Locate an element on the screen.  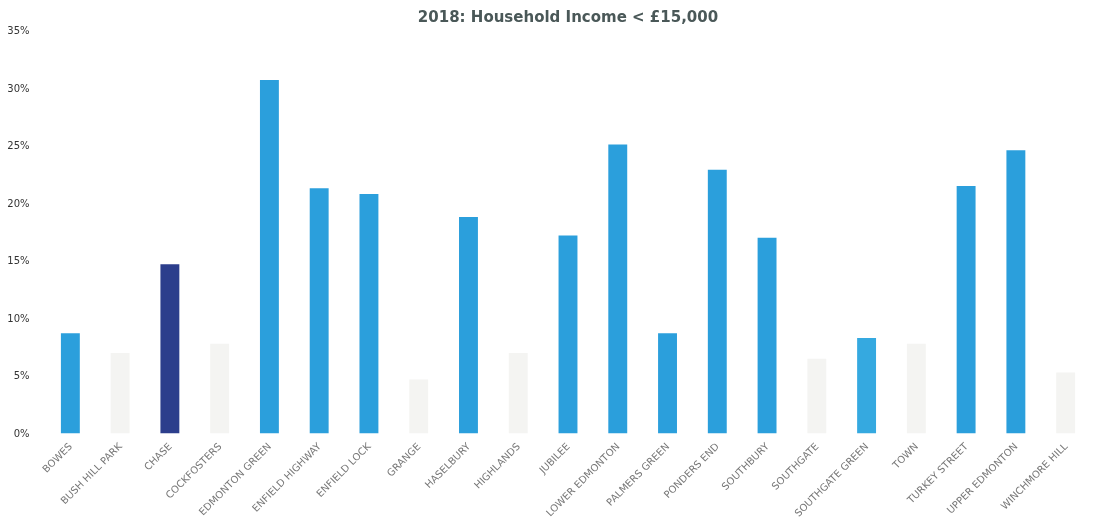
y-tick-label: 5% is located at coordinates (21, 376).